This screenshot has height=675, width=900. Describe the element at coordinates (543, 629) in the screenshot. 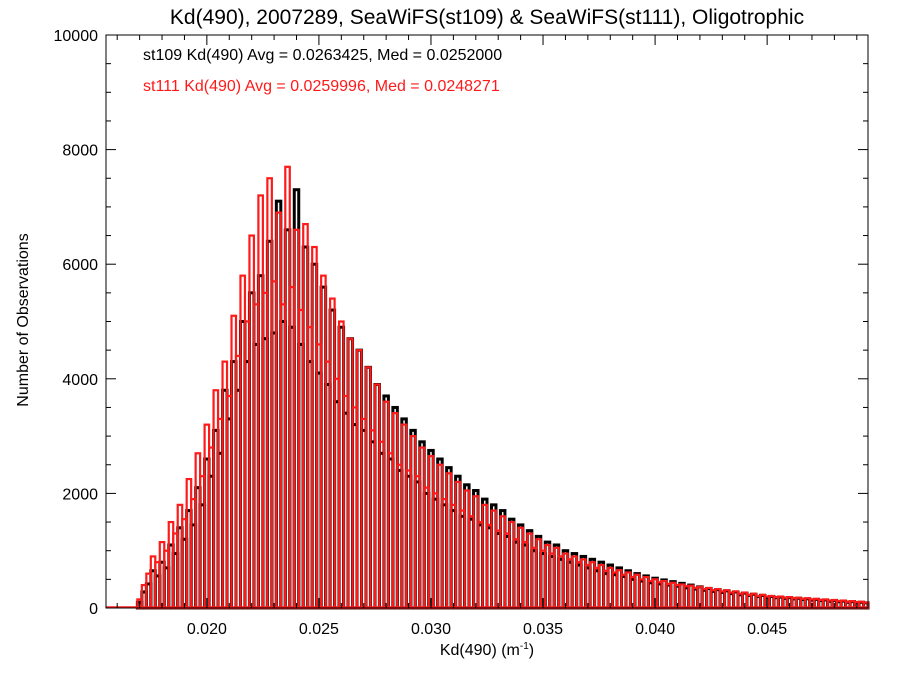

I see `x-tick-label: 0.035` at that location.